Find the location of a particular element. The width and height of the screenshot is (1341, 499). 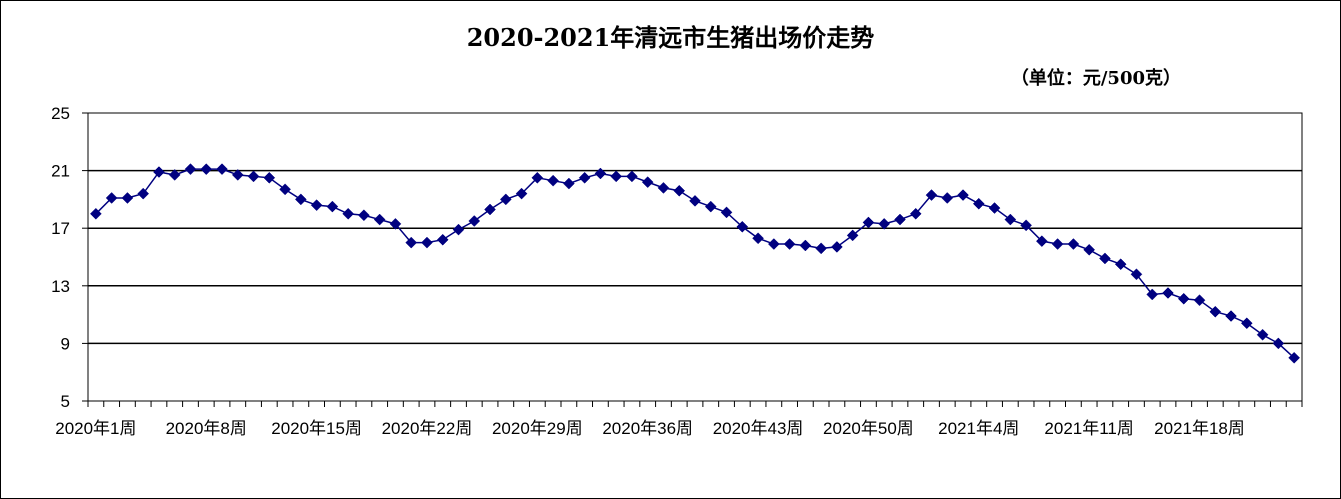

x-tick-label: 2020年8周 is located at coordinates (206, 428).